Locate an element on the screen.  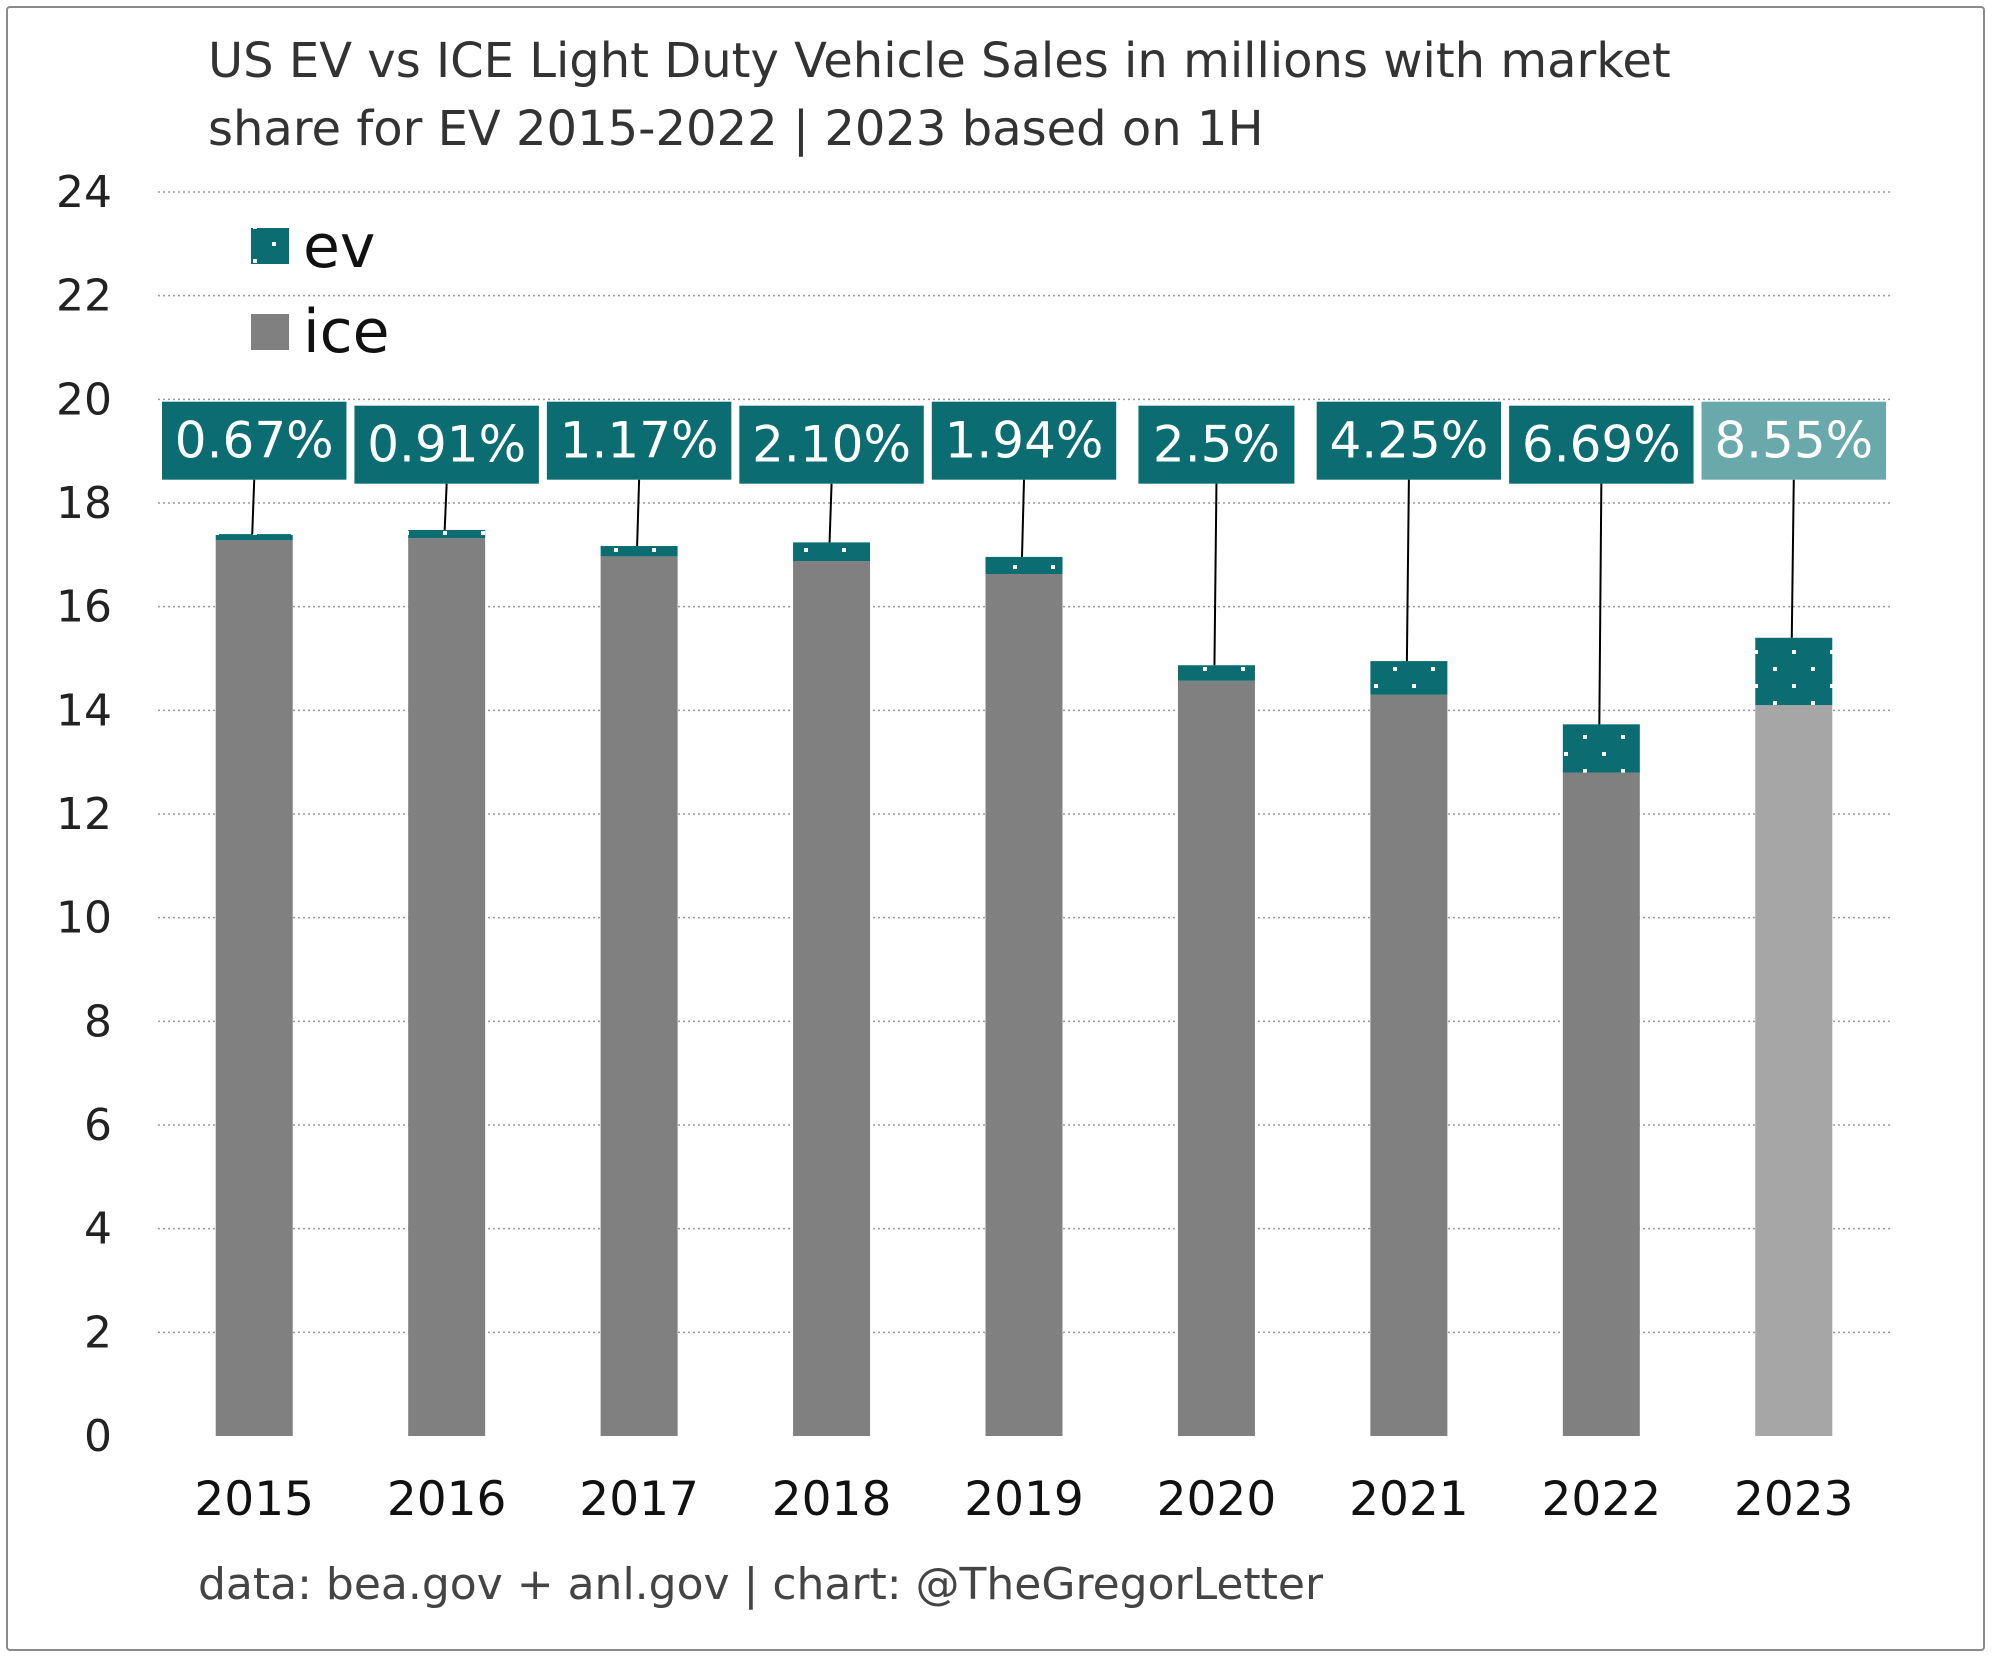
leader-line-2015 is located at coordinates (253, 507).